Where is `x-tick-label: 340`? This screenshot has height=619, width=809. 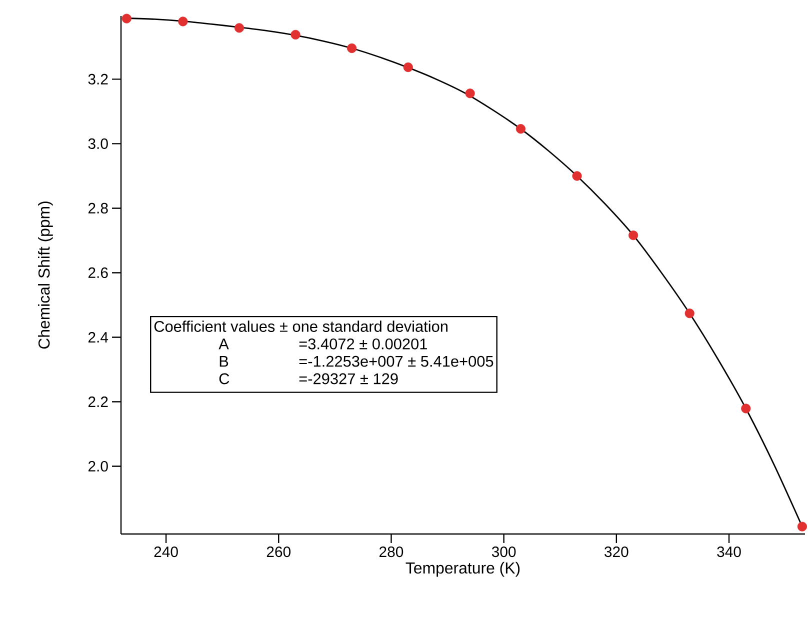 x-tick-label: 340 is located at coordinates (729, 552).